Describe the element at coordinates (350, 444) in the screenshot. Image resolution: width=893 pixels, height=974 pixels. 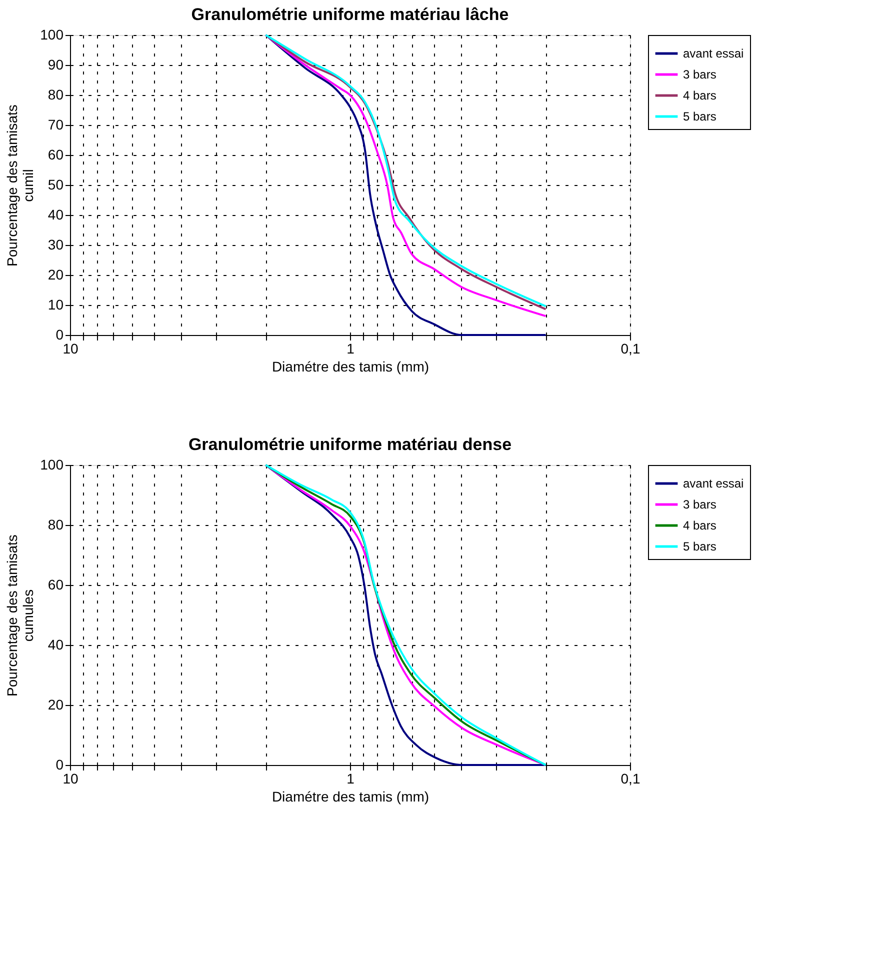
I see `chart-title: Granulométrie uniforme matériau dense` at that location.